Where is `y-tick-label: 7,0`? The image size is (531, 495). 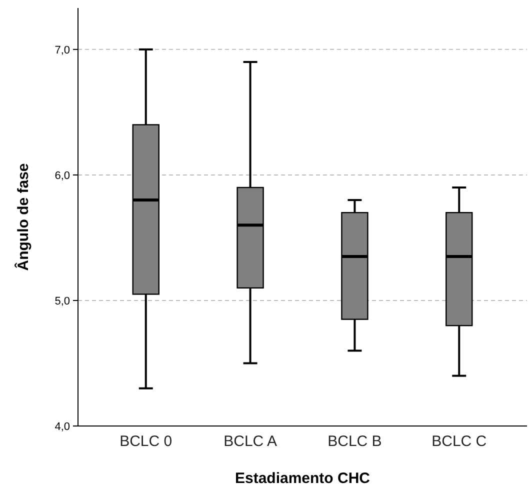 y-tick-label: 7,0 is located at coordinates (62, 50).